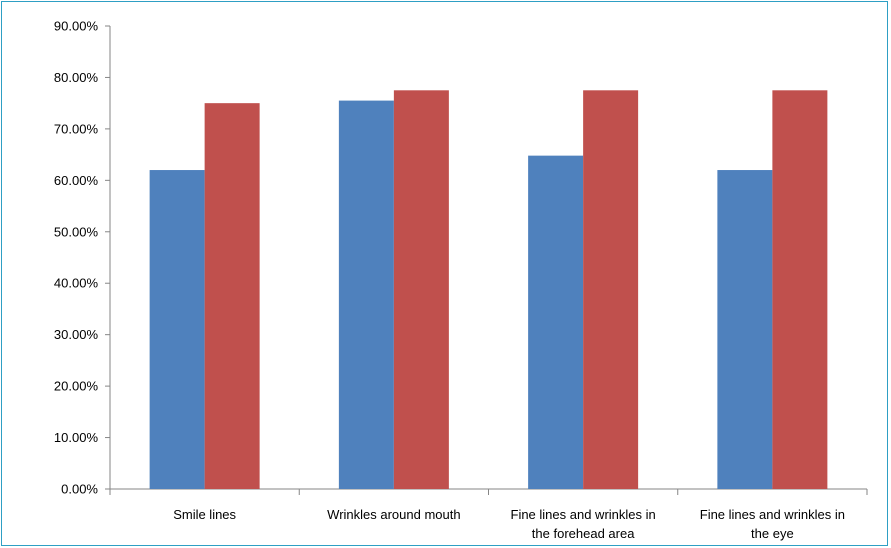 This screenshot has height=548, width=891. What do you see at coordinates (76, 231) in the screenshot?
I see `y-tick-label: 50.00%` at bounding box center [76, 231].